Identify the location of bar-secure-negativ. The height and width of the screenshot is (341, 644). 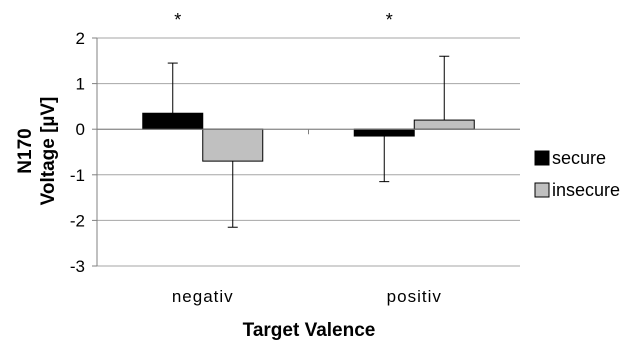
(173, 121).